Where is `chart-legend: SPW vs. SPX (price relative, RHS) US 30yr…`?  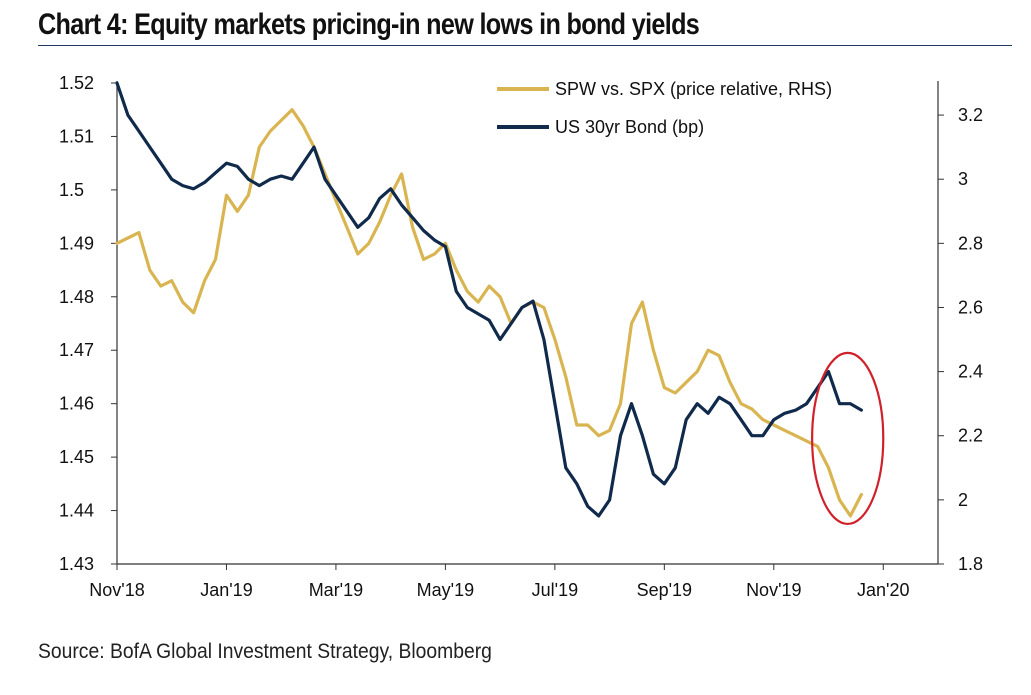
chart-legend: SPW vs. SPX (price relative, RHS) US 30yr… is located at coordinates (664, 108).